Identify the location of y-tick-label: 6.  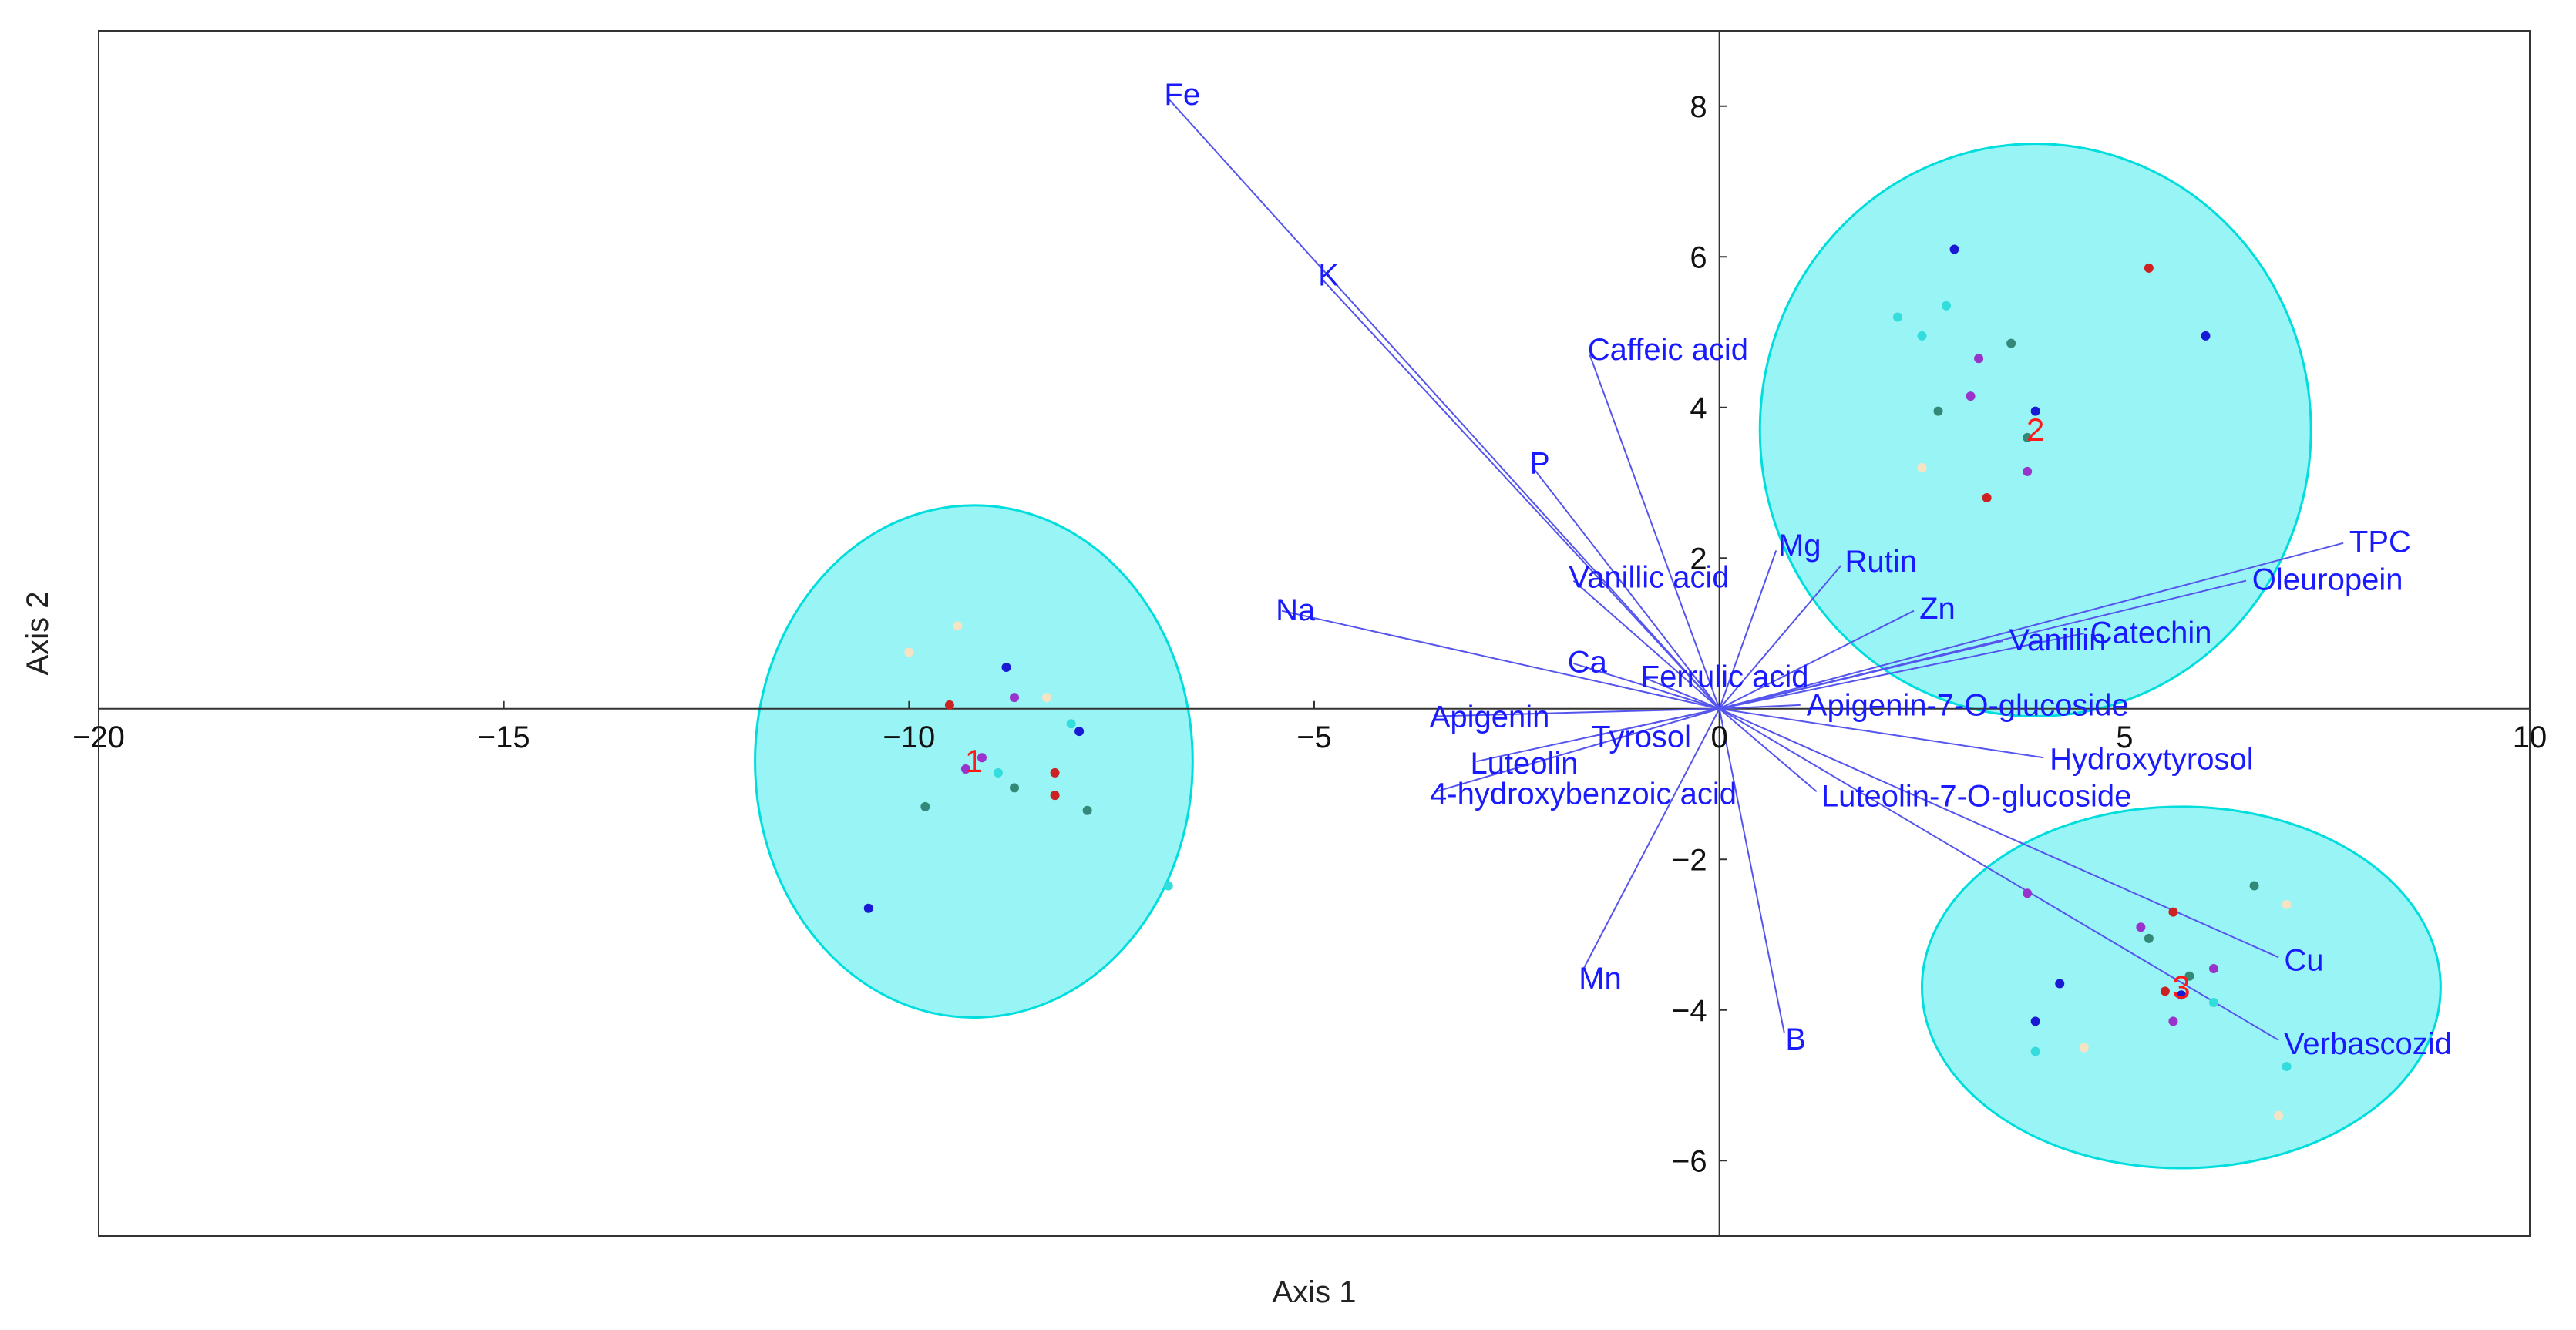
(1698, 257).